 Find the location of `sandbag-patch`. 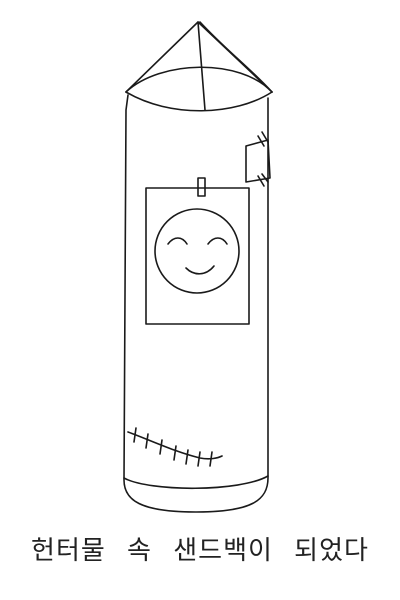

sandbag-patch is located at coordinates (258, 159).